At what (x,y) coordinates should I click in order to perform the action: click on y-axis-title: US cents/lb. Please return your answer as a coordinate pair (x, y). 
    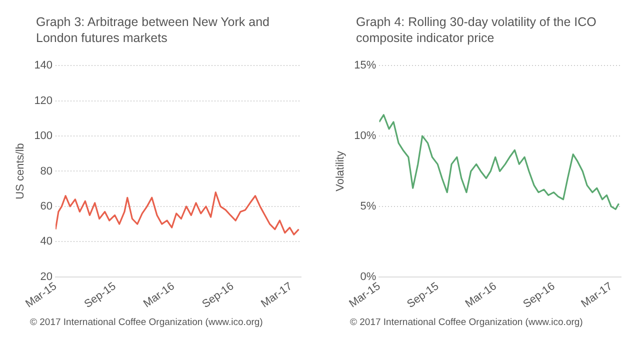
    Looking at the image, I should click on (20, 171).